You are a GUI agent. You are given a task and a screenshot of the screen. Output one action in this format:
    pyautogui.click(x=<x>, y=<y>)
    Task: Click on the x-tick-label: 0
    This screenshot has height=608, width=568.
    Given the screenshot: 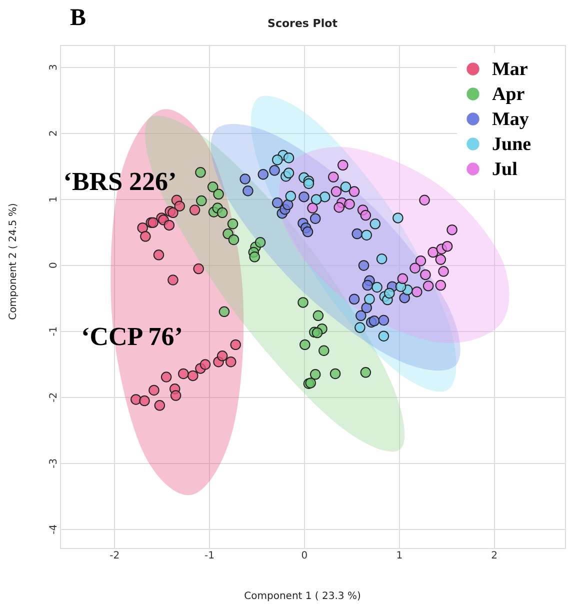 What is the action you would take?
    pyautogui.click(x=304, y=556)
    